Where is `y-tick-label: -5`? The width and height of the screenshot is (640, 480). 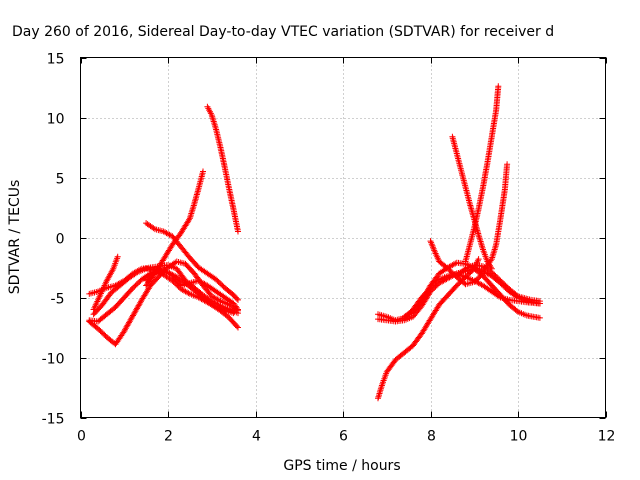
y-tick-label: -5 is located at coordinates (58, 300).